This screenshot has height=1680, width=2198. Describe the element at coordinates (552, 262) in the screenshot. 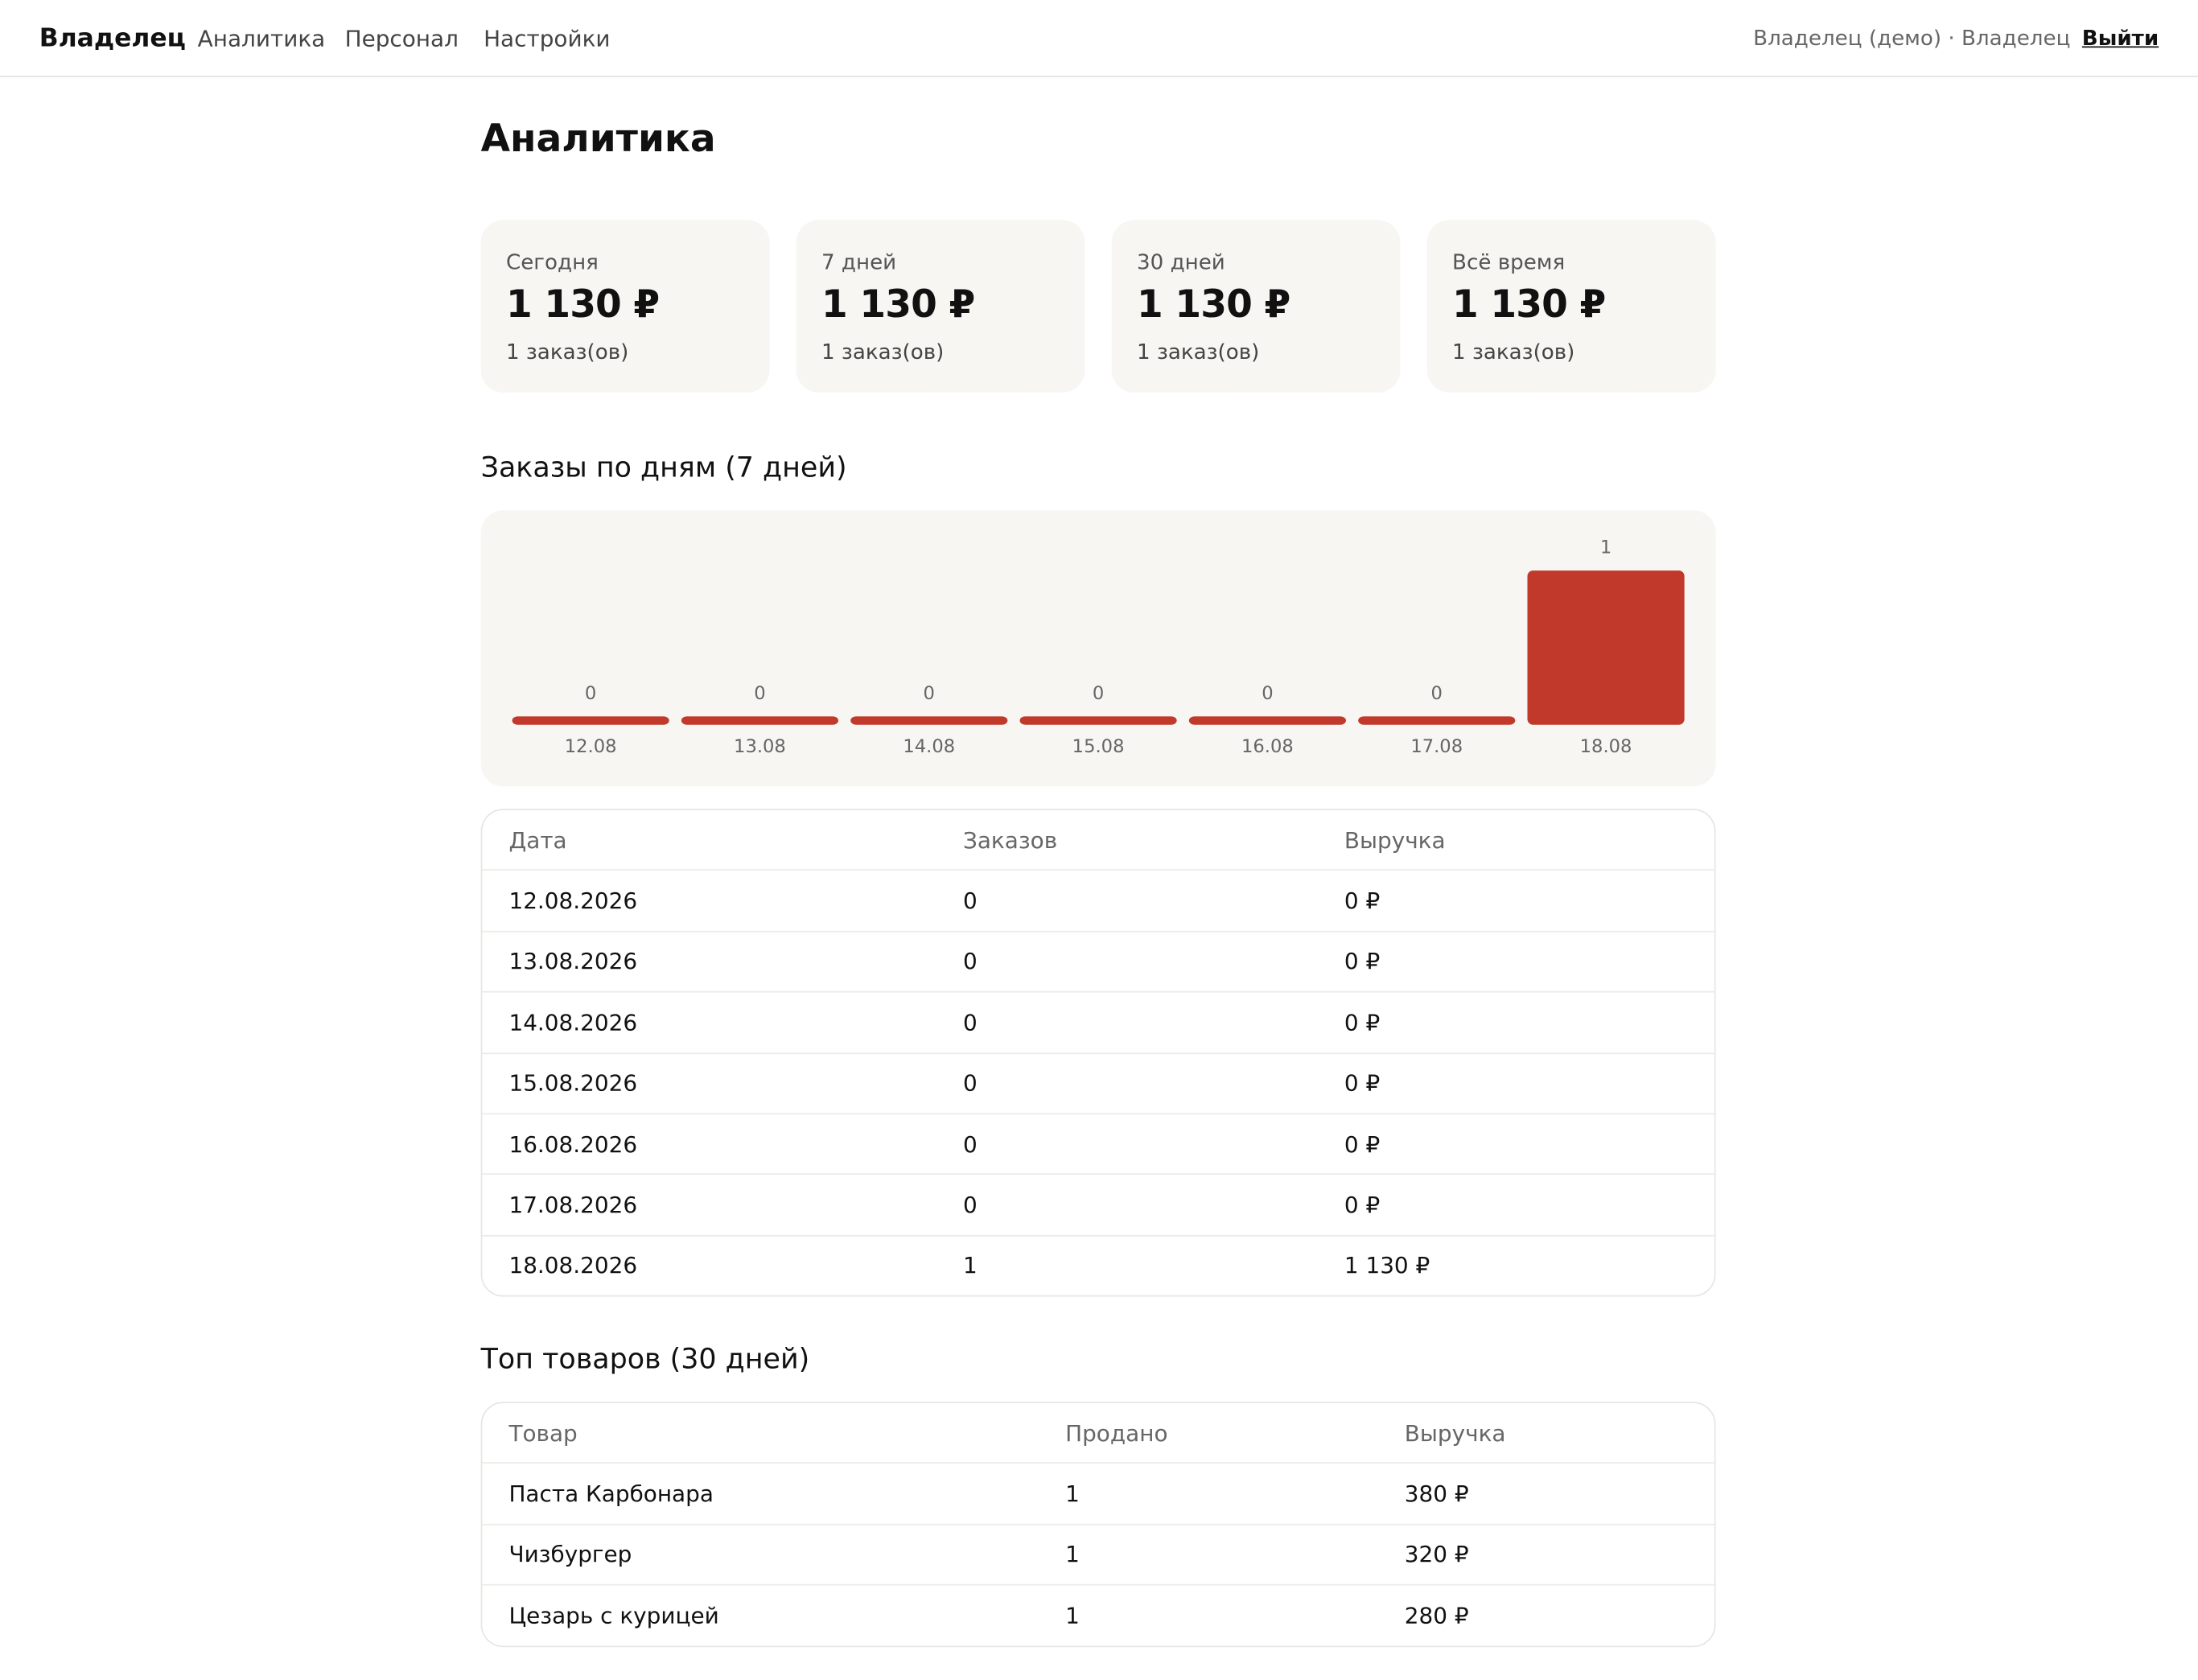

I see `card-label: Сегодня` at that location.